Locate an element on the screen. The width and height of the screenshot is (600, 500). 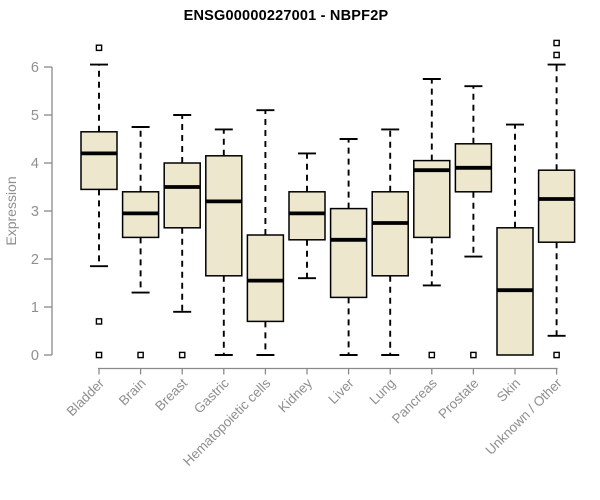
x-tick-label: Kidney is located at coordinates (295, 395).